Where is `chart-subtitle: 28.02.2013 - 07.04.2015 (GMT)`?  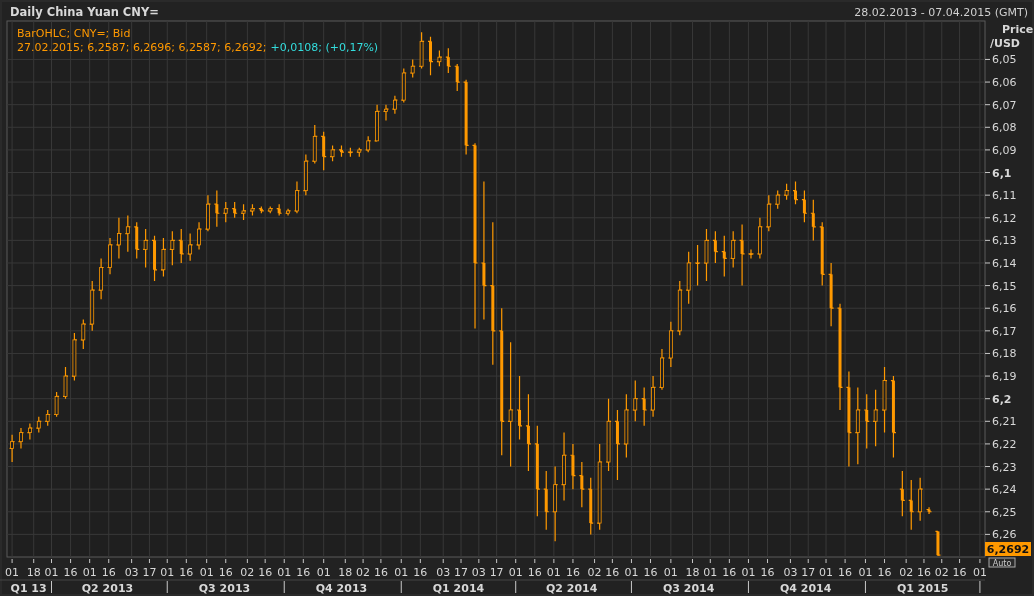 chart-subtitle: 28.02.2013 - 07.04.2015 (GMT) is located at coordinates (941, 12).